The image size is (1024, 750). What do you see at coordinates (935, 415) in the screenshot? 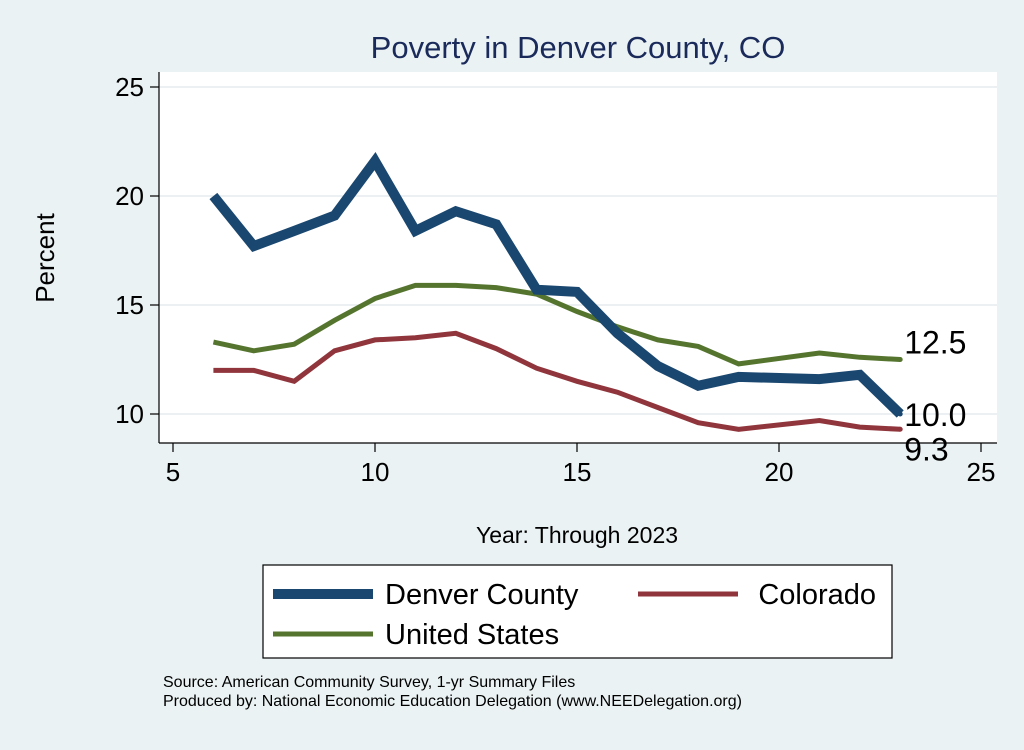
I see `end-label-denver-county: 10.0` at bounding box center [935, 415].